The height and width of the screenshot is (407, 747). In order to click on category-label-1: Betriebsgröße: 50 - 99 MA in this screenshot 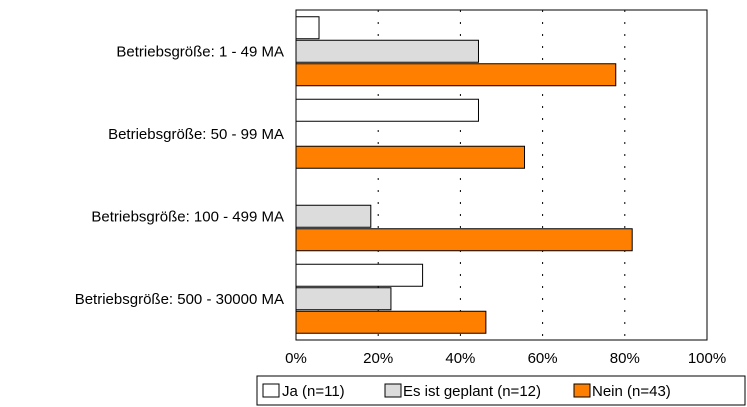, I will do `click(196, 134)`.